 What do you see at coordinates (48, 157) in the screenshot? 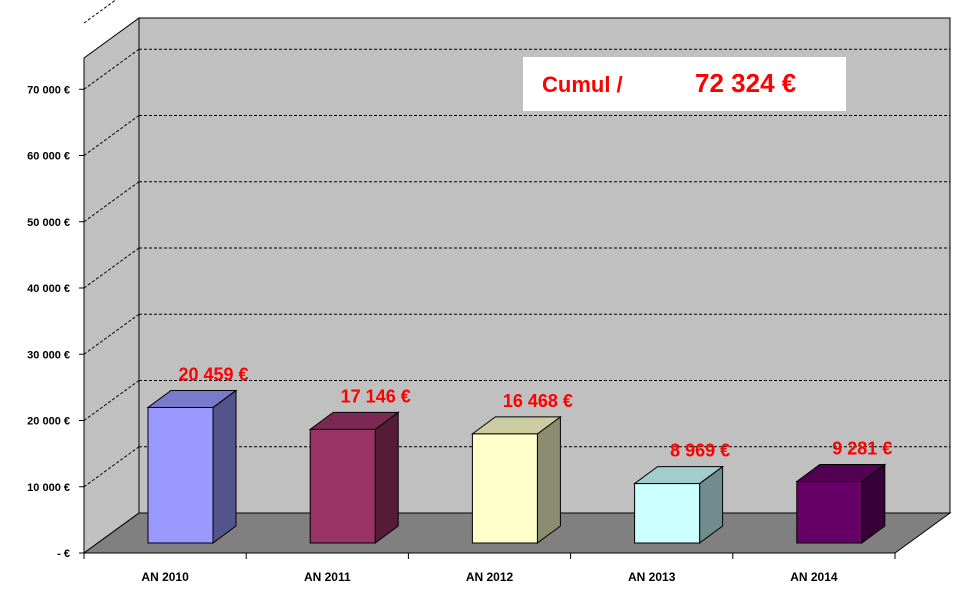
I see `y-tick-label: 60 000 €` at bounding box center [48, 157].